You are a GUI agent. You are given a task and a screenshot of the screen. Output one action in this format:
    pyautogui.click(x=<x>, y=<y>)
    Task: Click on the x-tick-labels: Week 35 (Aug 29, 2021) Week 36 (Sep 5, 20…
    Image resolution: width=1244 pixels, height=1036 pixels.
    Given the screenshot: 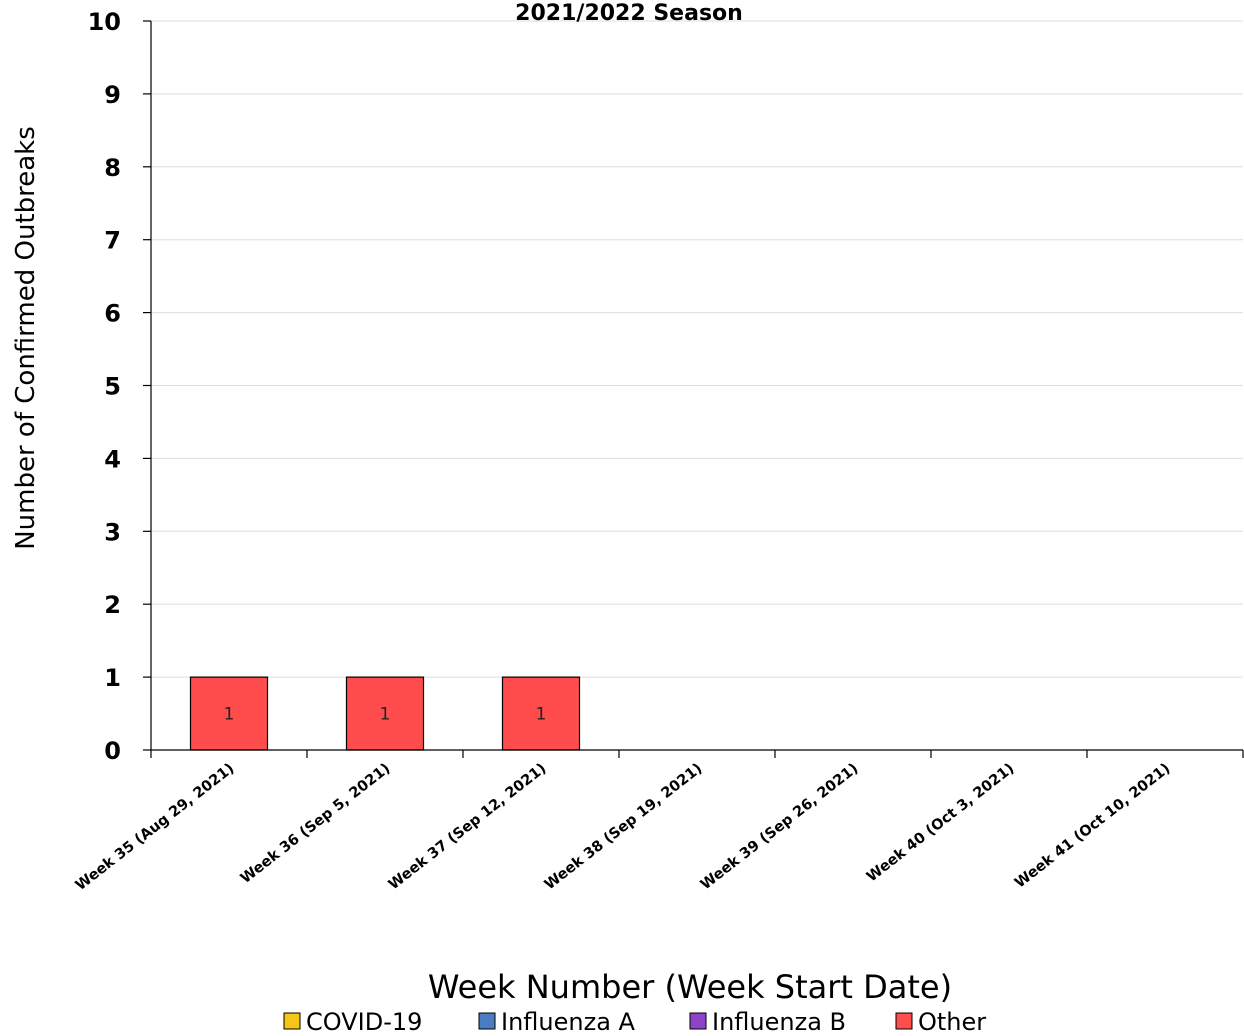 What is the action you would take?
    pyautogui.click(x=623, y=828)
    